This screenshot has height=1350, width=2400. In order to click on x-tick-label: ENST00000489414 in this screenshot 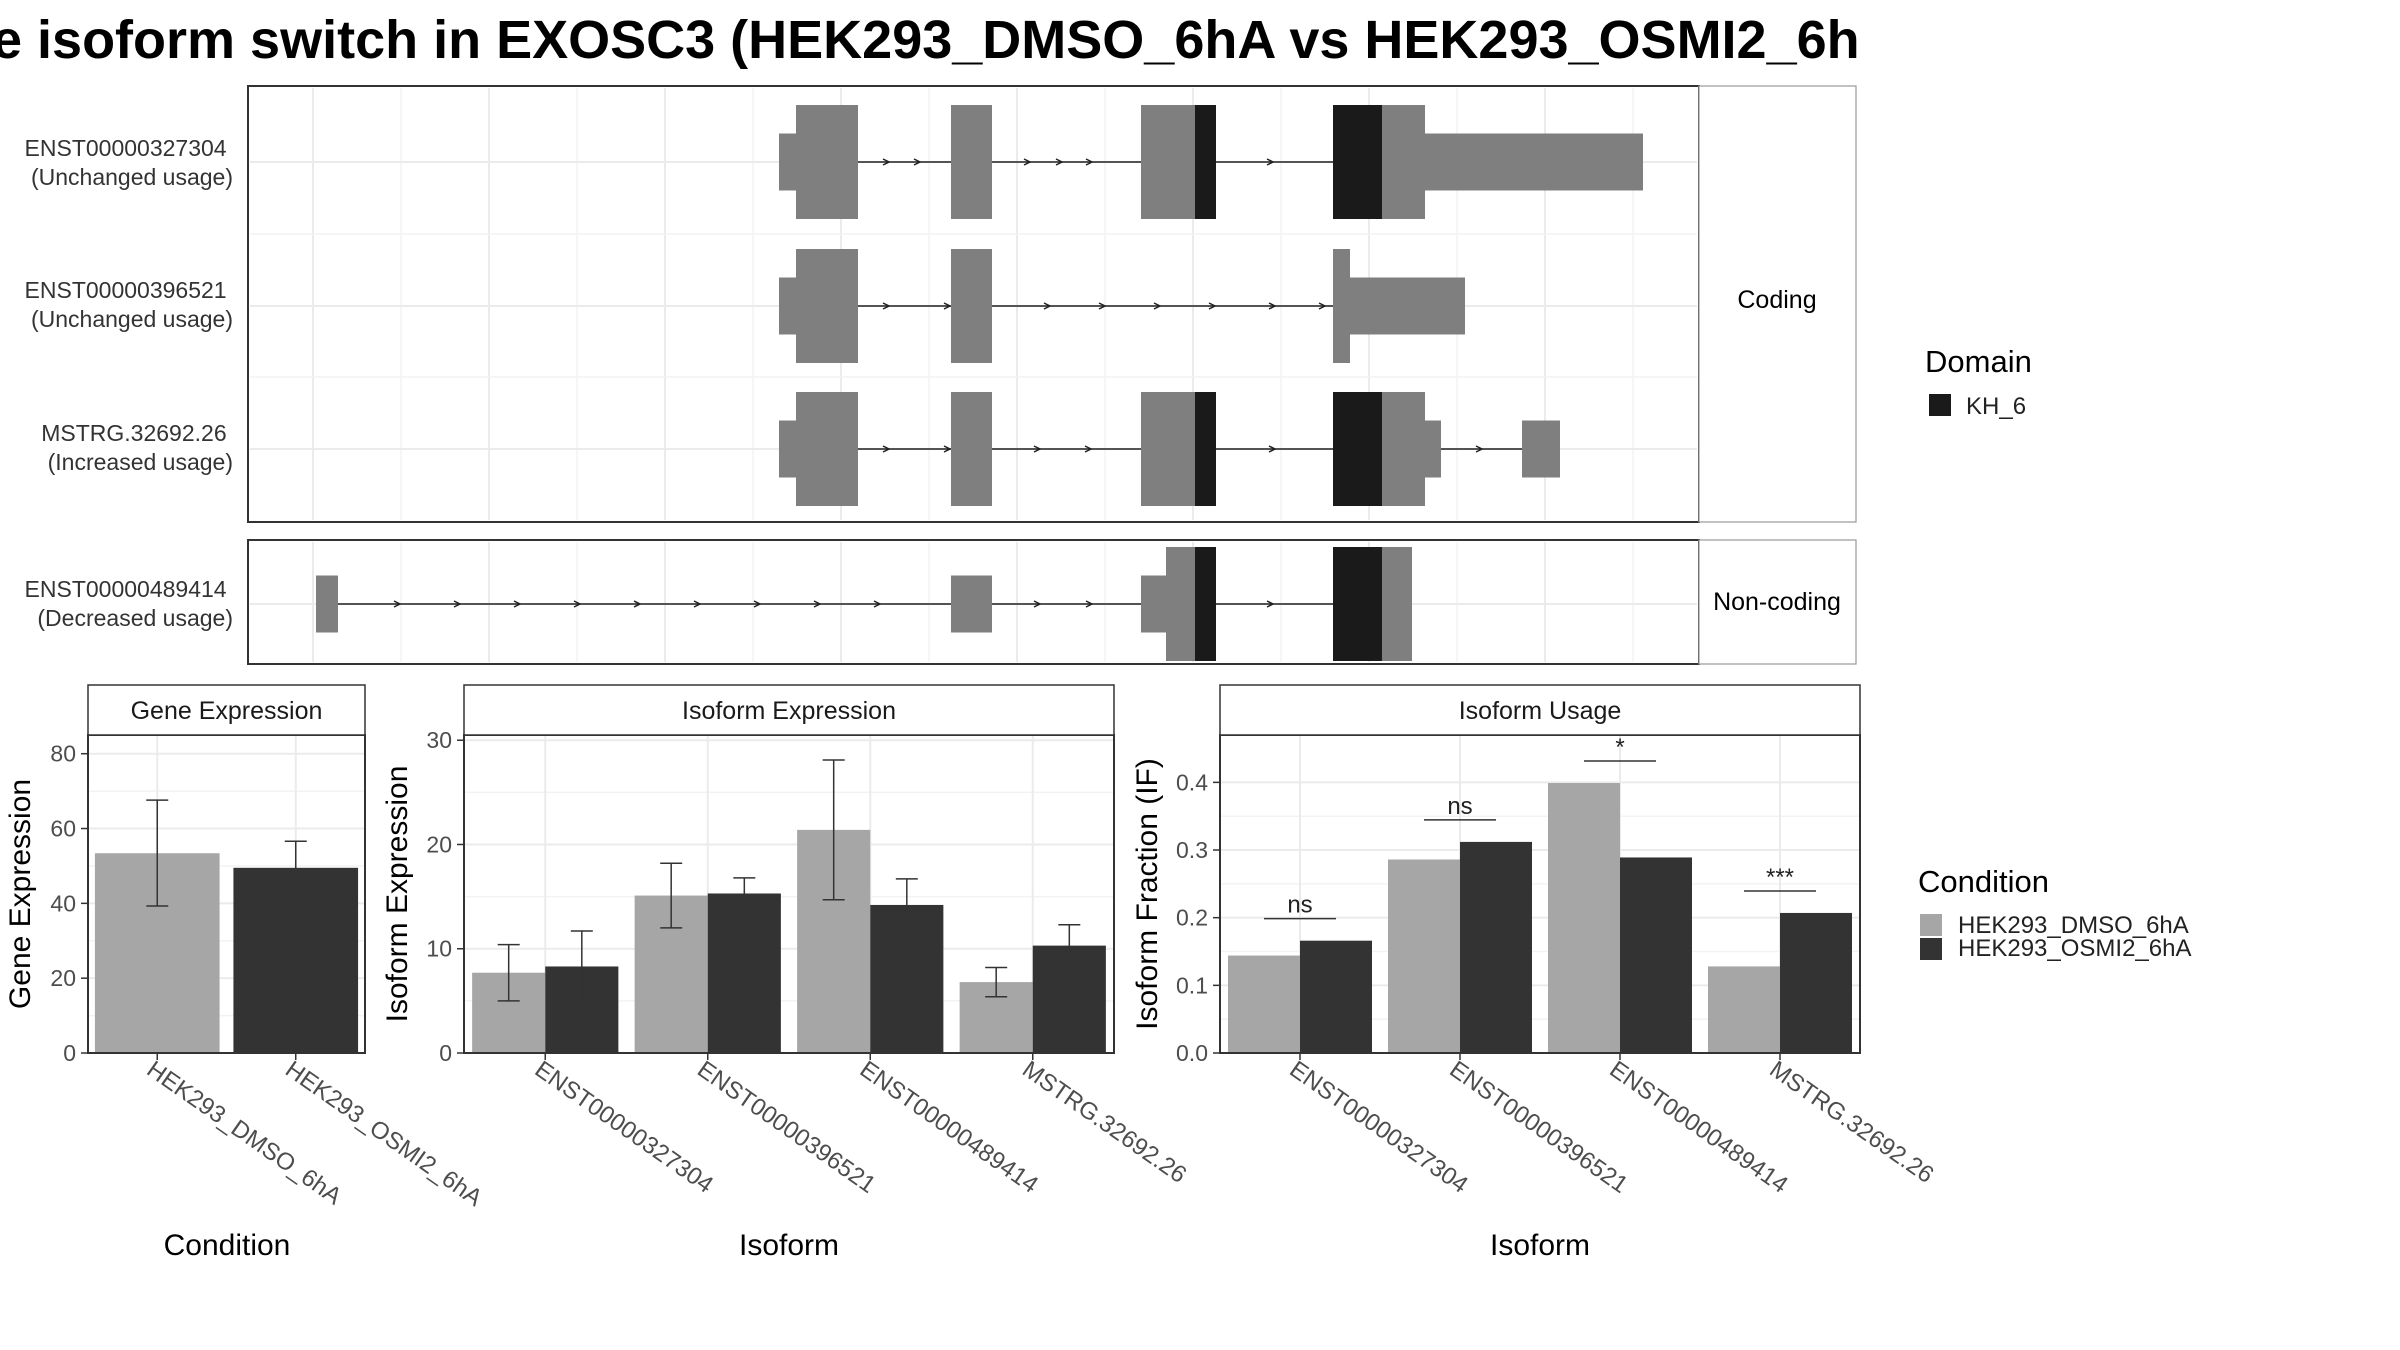, I will do `click(949, 1127)`.